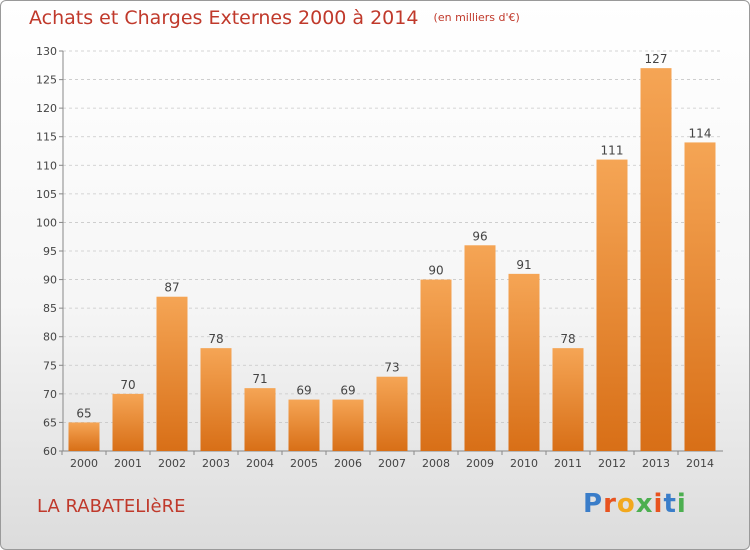  Describe the element at coordinates (50, 365) in the screenshot. I see `y-tick-label: 75` at that location.